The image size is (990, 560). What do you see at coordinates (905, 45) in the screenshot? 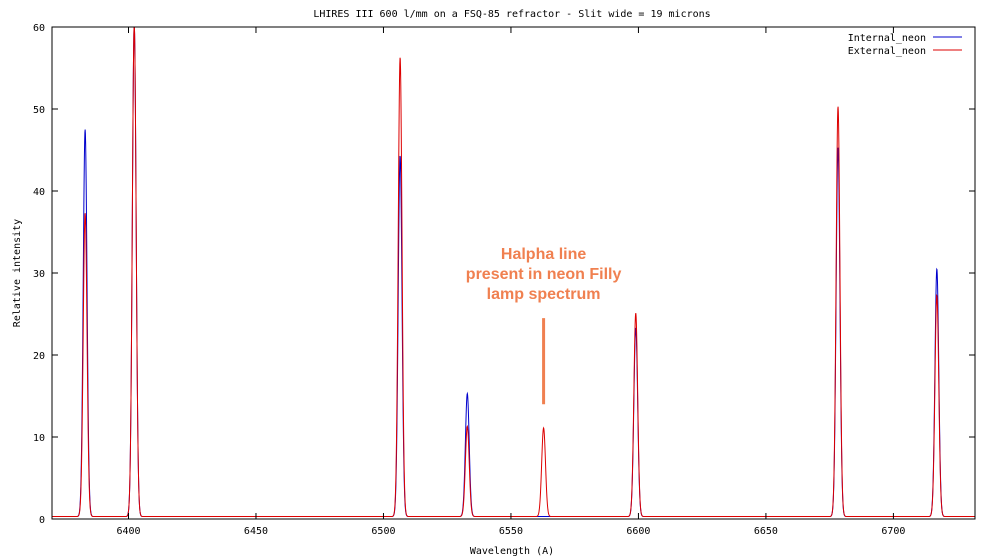
I see `legend: Internal_neon External_neon` at bounding box center [905, 45].